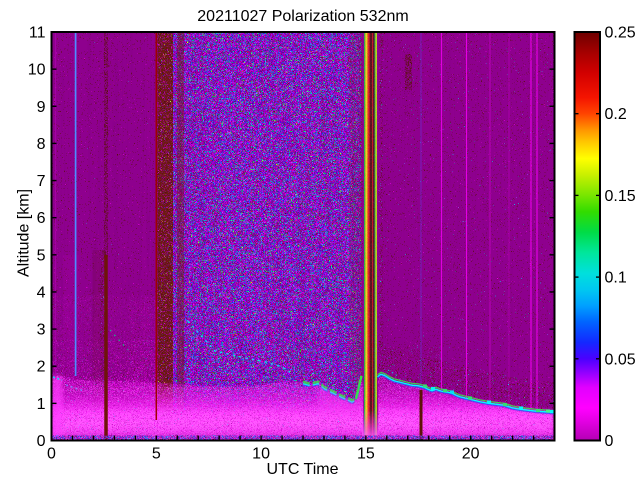  I want to click on svg-text: 0.05, so click(620, 359).